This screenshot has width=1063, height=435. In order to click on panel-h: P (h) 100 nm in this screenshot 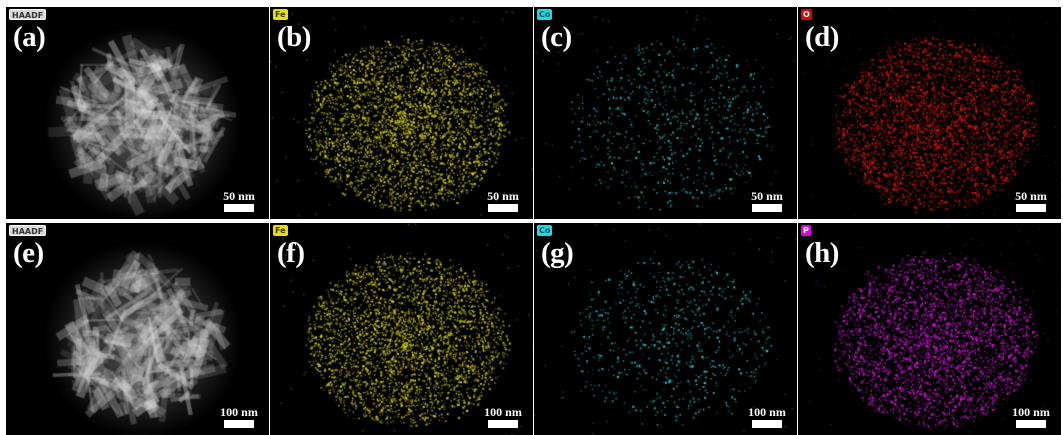, I will do `click(929, 329)`.